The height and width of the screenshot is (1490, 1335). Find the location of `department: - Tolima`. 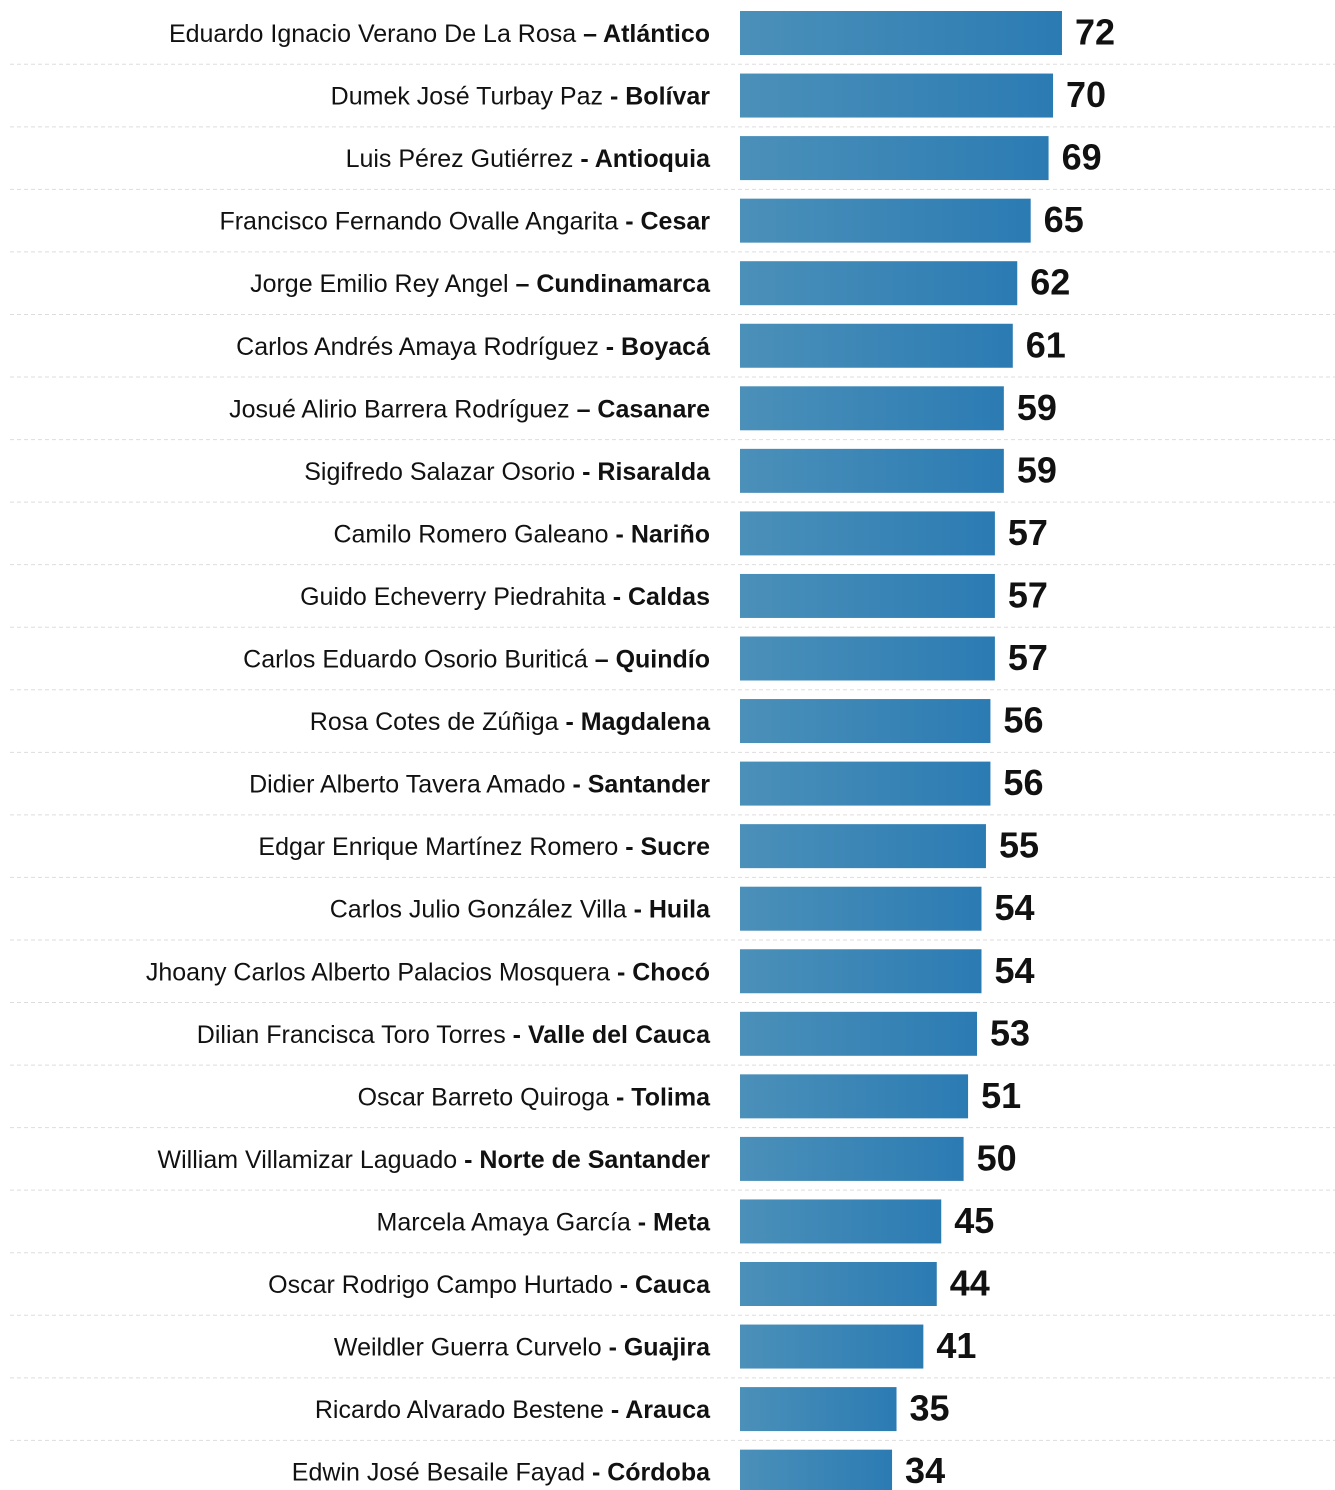

department: - Tolima is located at coordinates (663, 1097).